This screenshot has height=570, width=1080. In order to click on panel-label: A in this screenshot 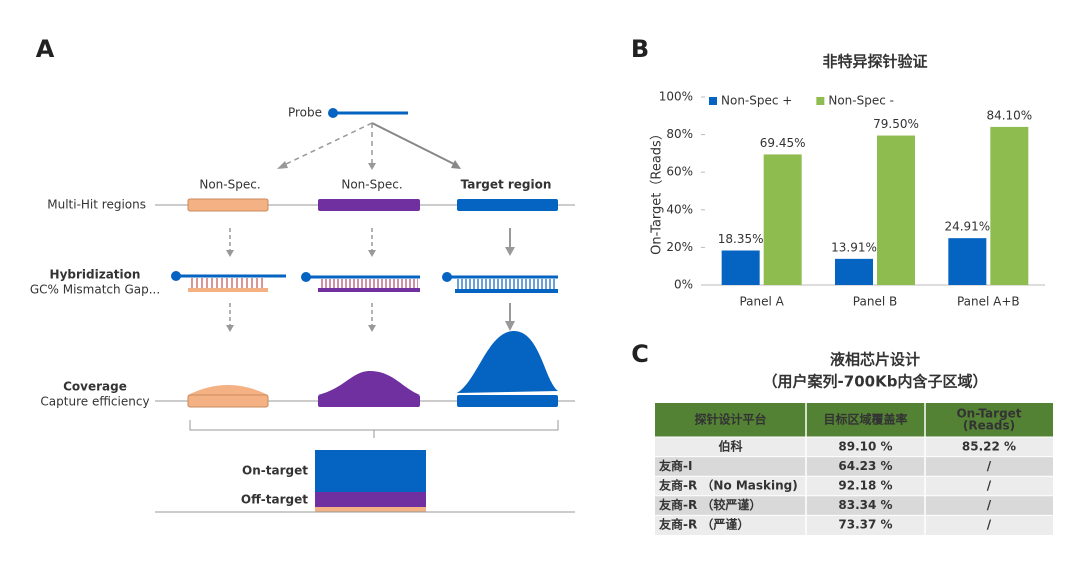, I will do `click(45, 49)`.